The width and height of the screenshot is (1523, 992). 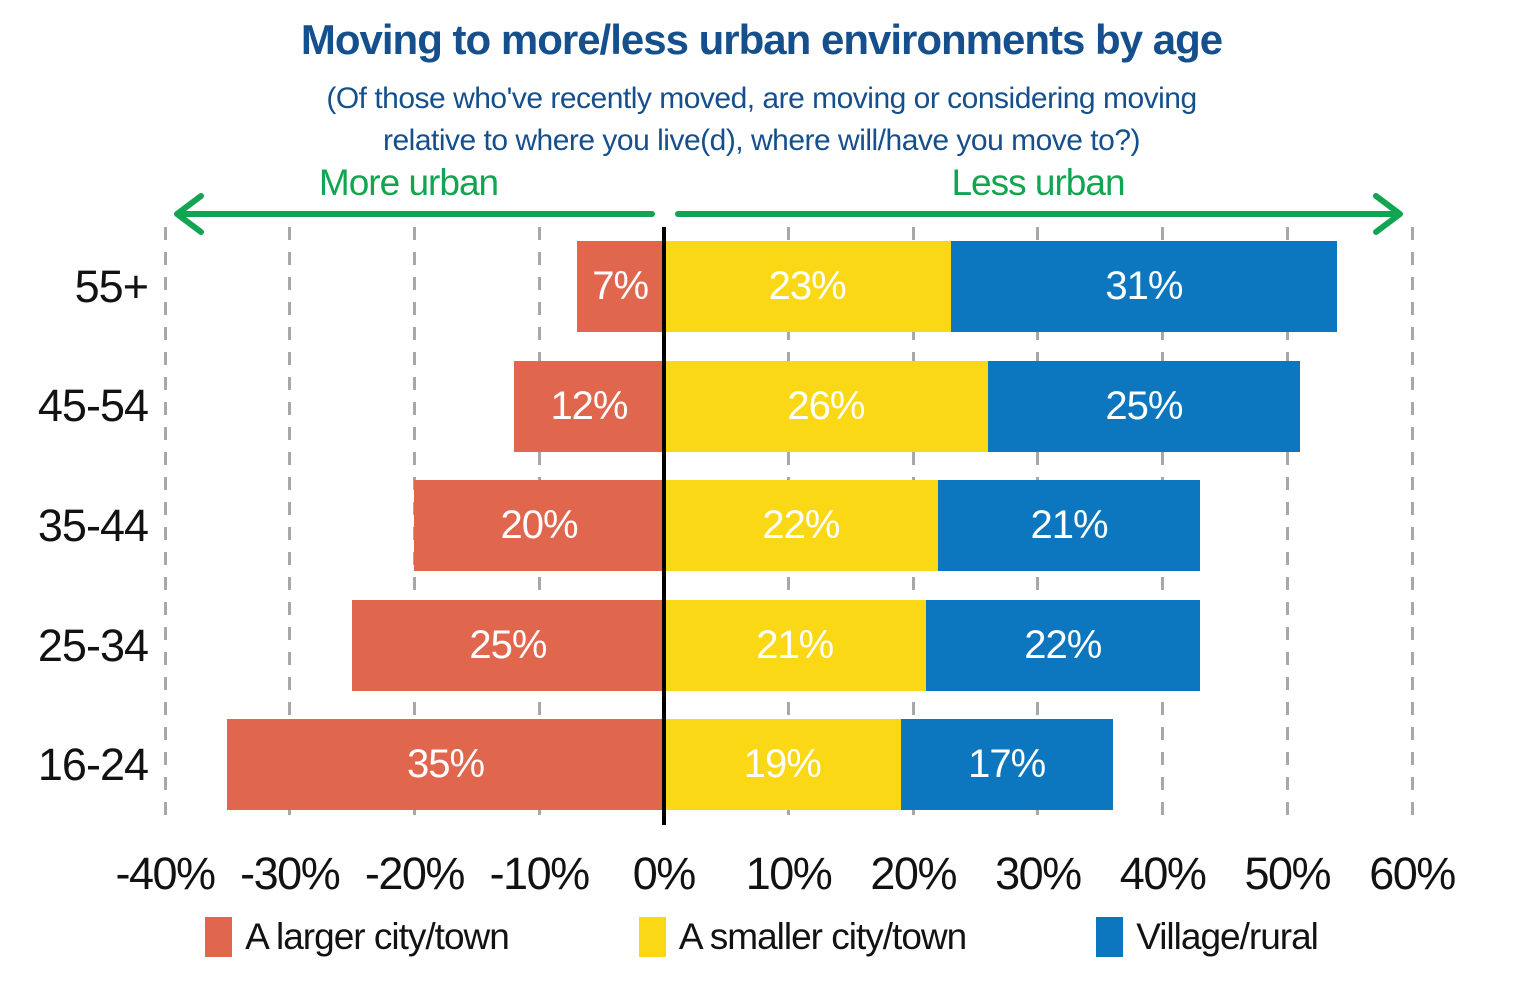 What do you see at coordinates (663, 526) in the screenshot?
I see `zero-axis-line` at bounding box center [663, 526].